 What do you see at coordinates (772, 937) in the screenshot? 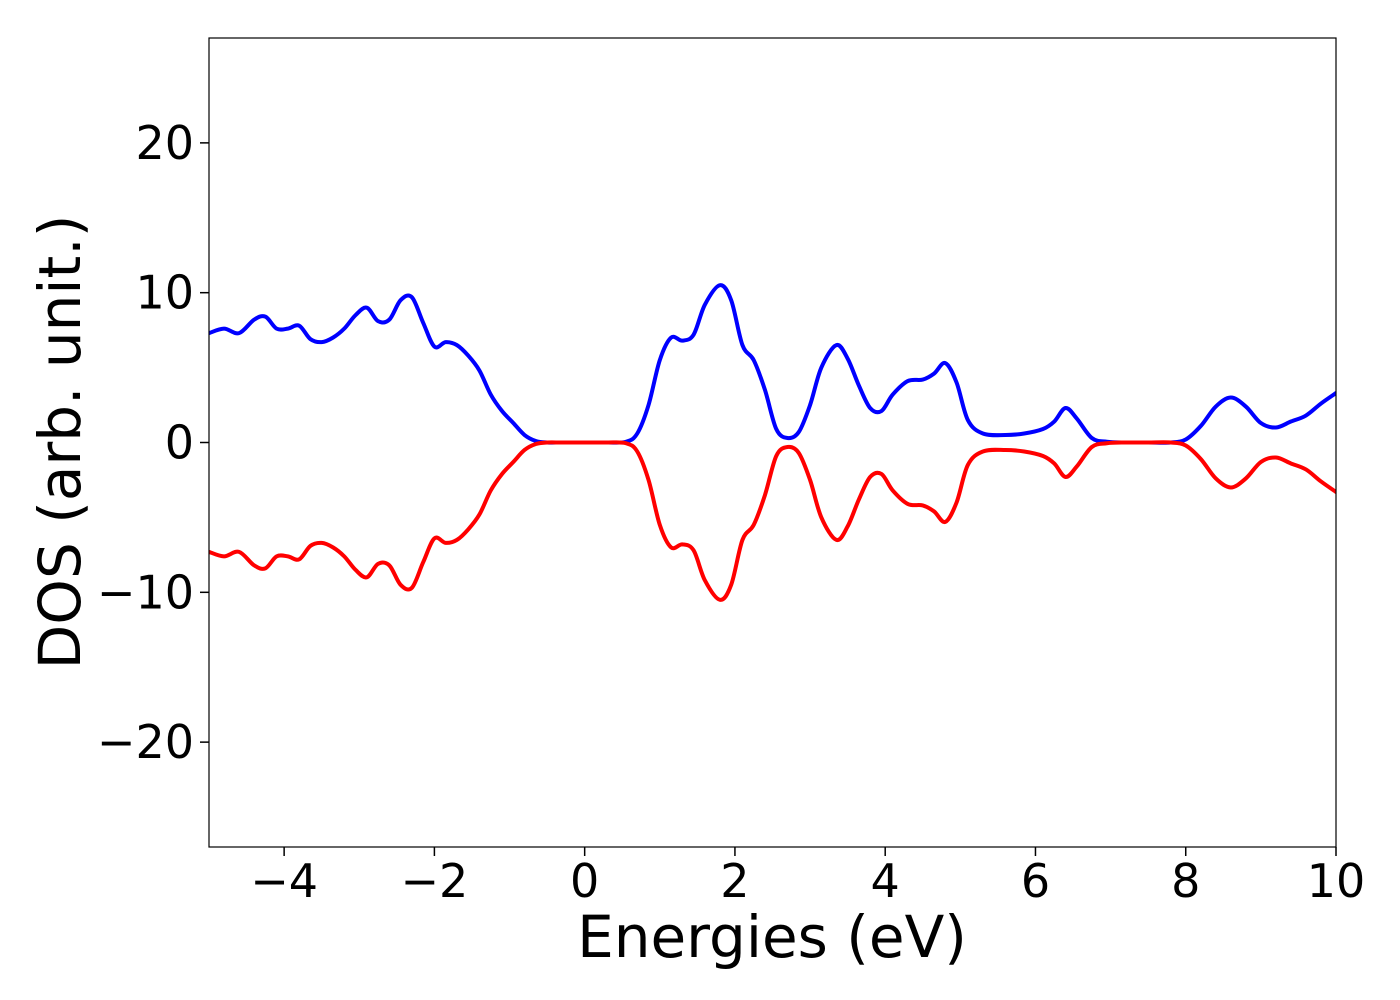
I see `x-axis-title: Energies (eV)` at bounding box center [772, 937].